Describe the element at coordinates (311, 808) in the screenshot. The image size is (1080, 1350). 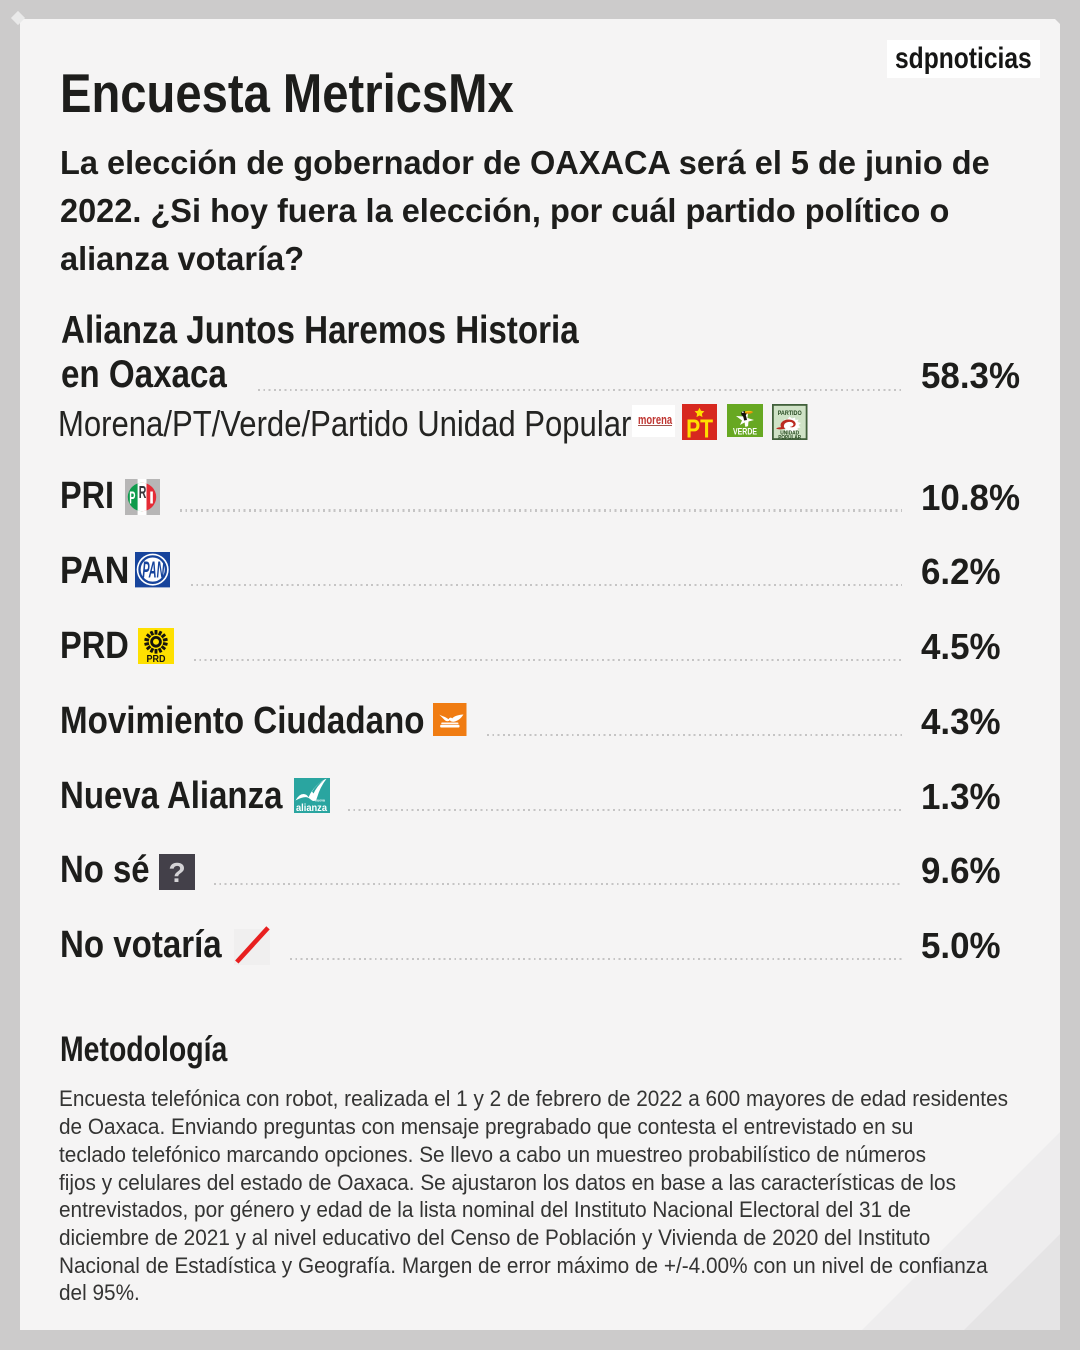
I see `svg-text: alianza` at that location.